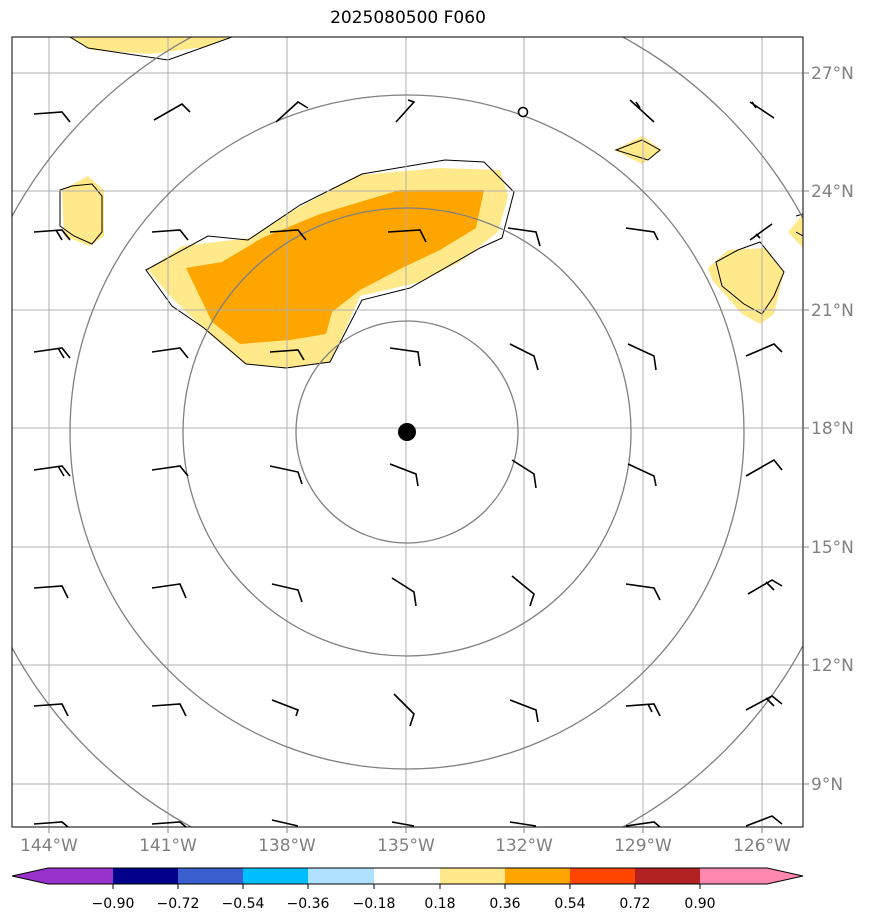 This screenshot has width=873, height=924. I want to click on lon-label-144: 144°W, so click(49, 846).